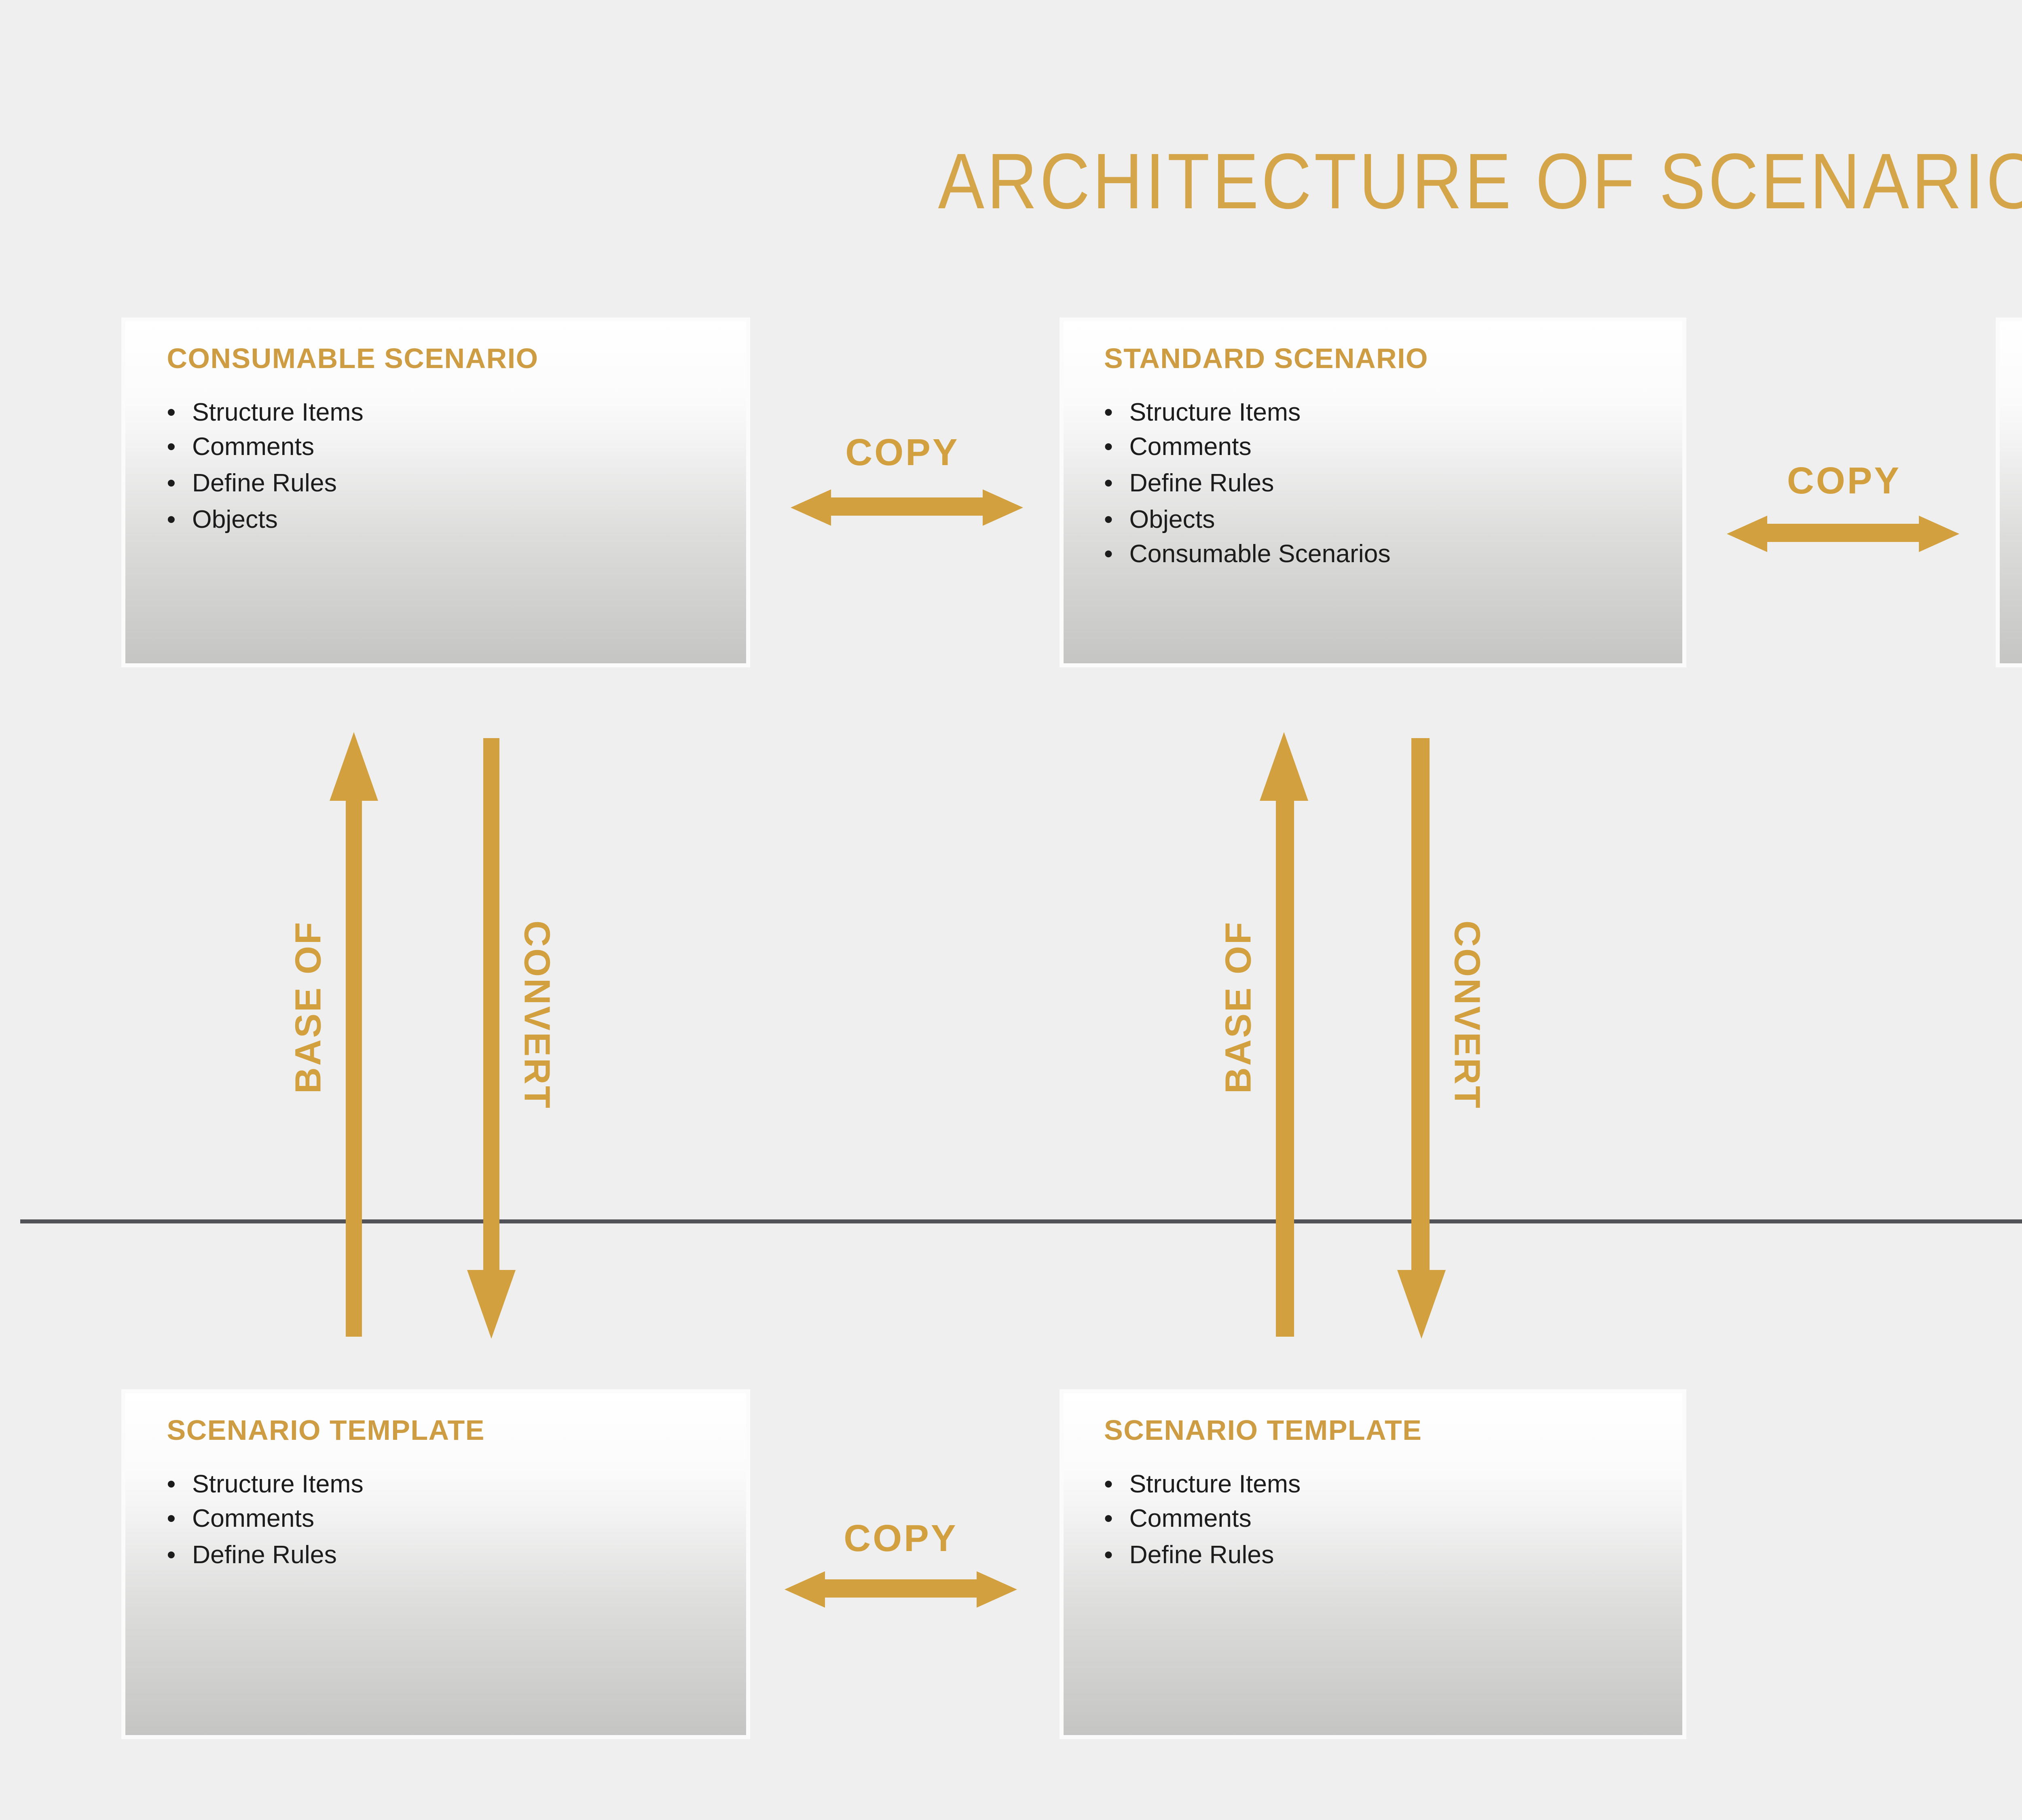 The width and height of the screenshot is (2022, 1820). I want to click on convert-label-left: CONVERT, so click(537, 1015).